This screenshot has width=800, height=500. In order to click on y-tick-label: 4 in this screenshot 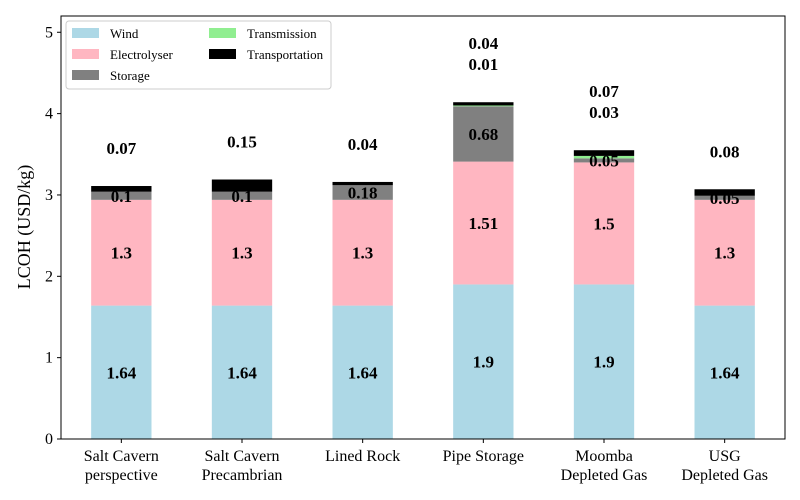, I will do `click(49, 114)`.